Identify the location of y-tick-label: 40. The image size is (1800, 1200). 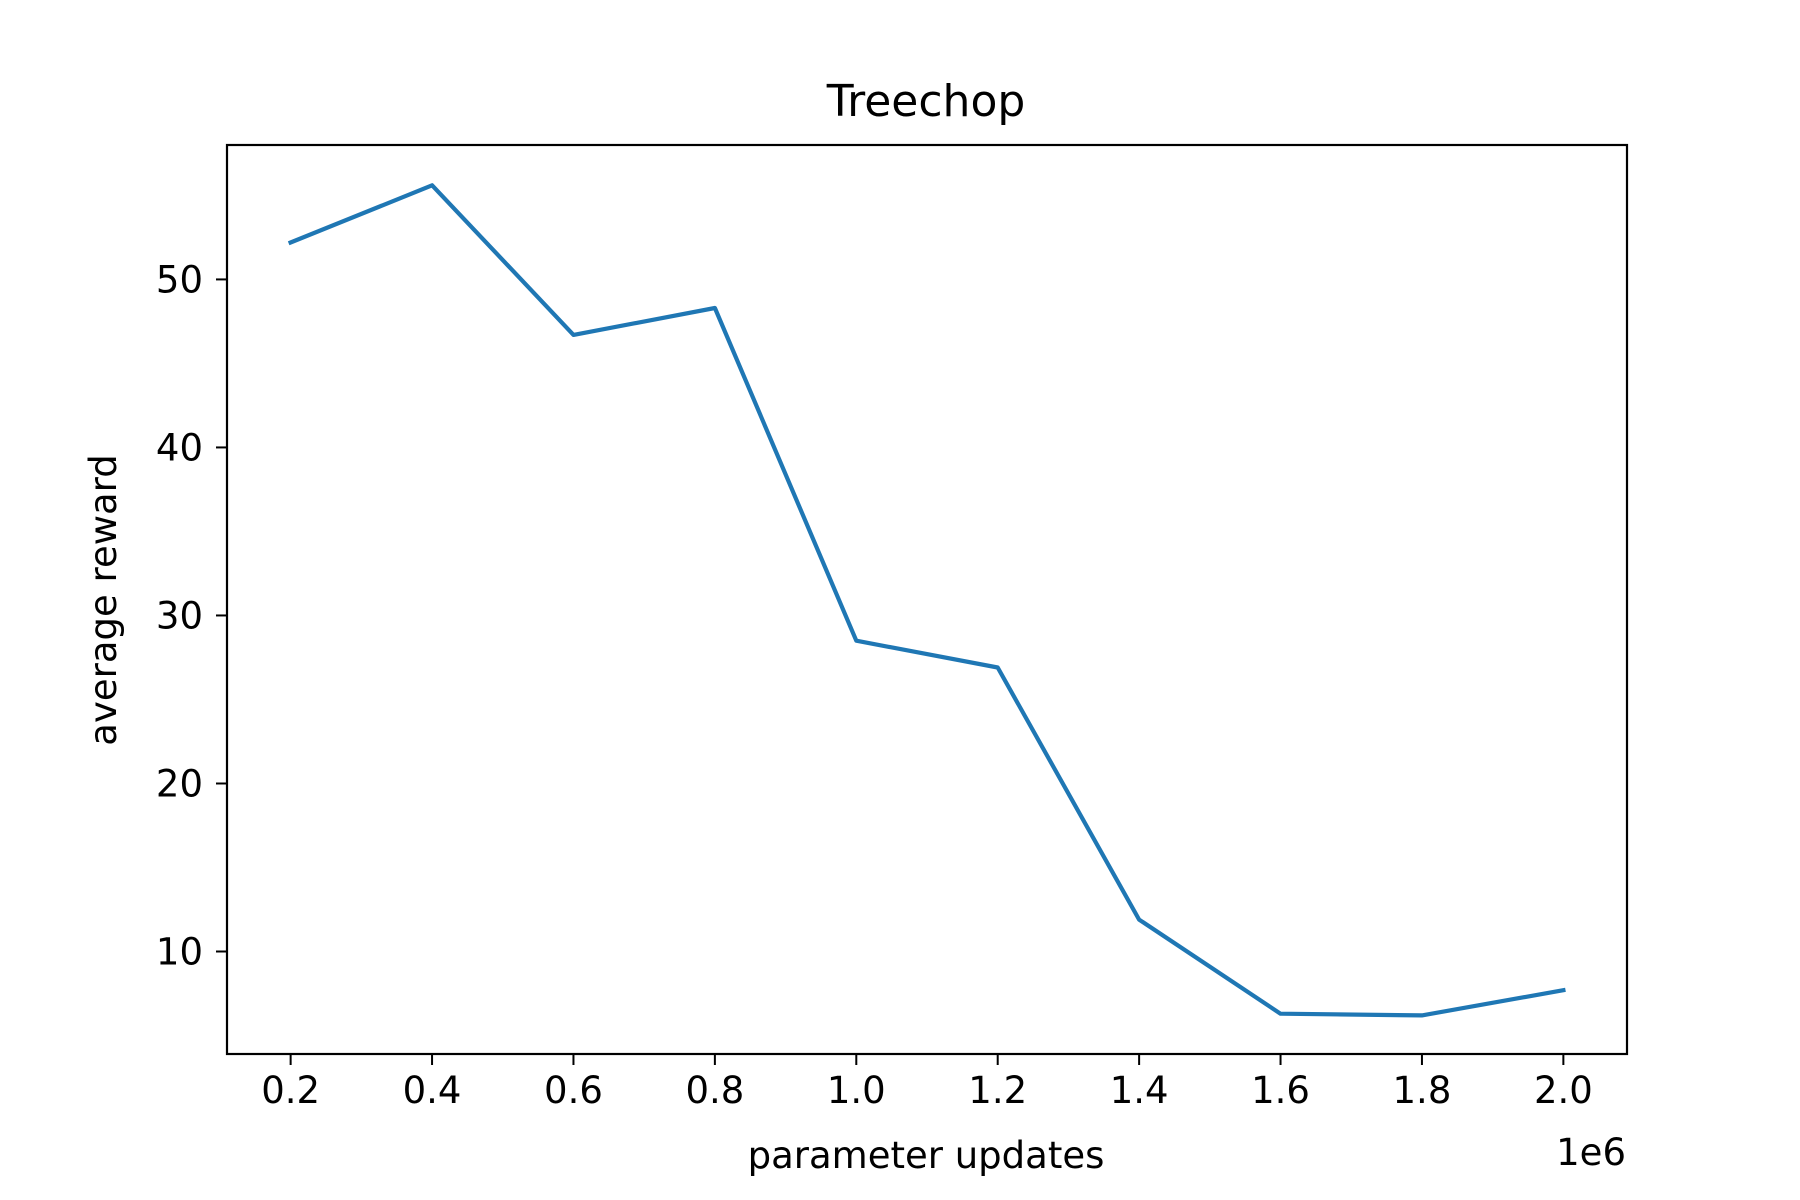
(179, 447).